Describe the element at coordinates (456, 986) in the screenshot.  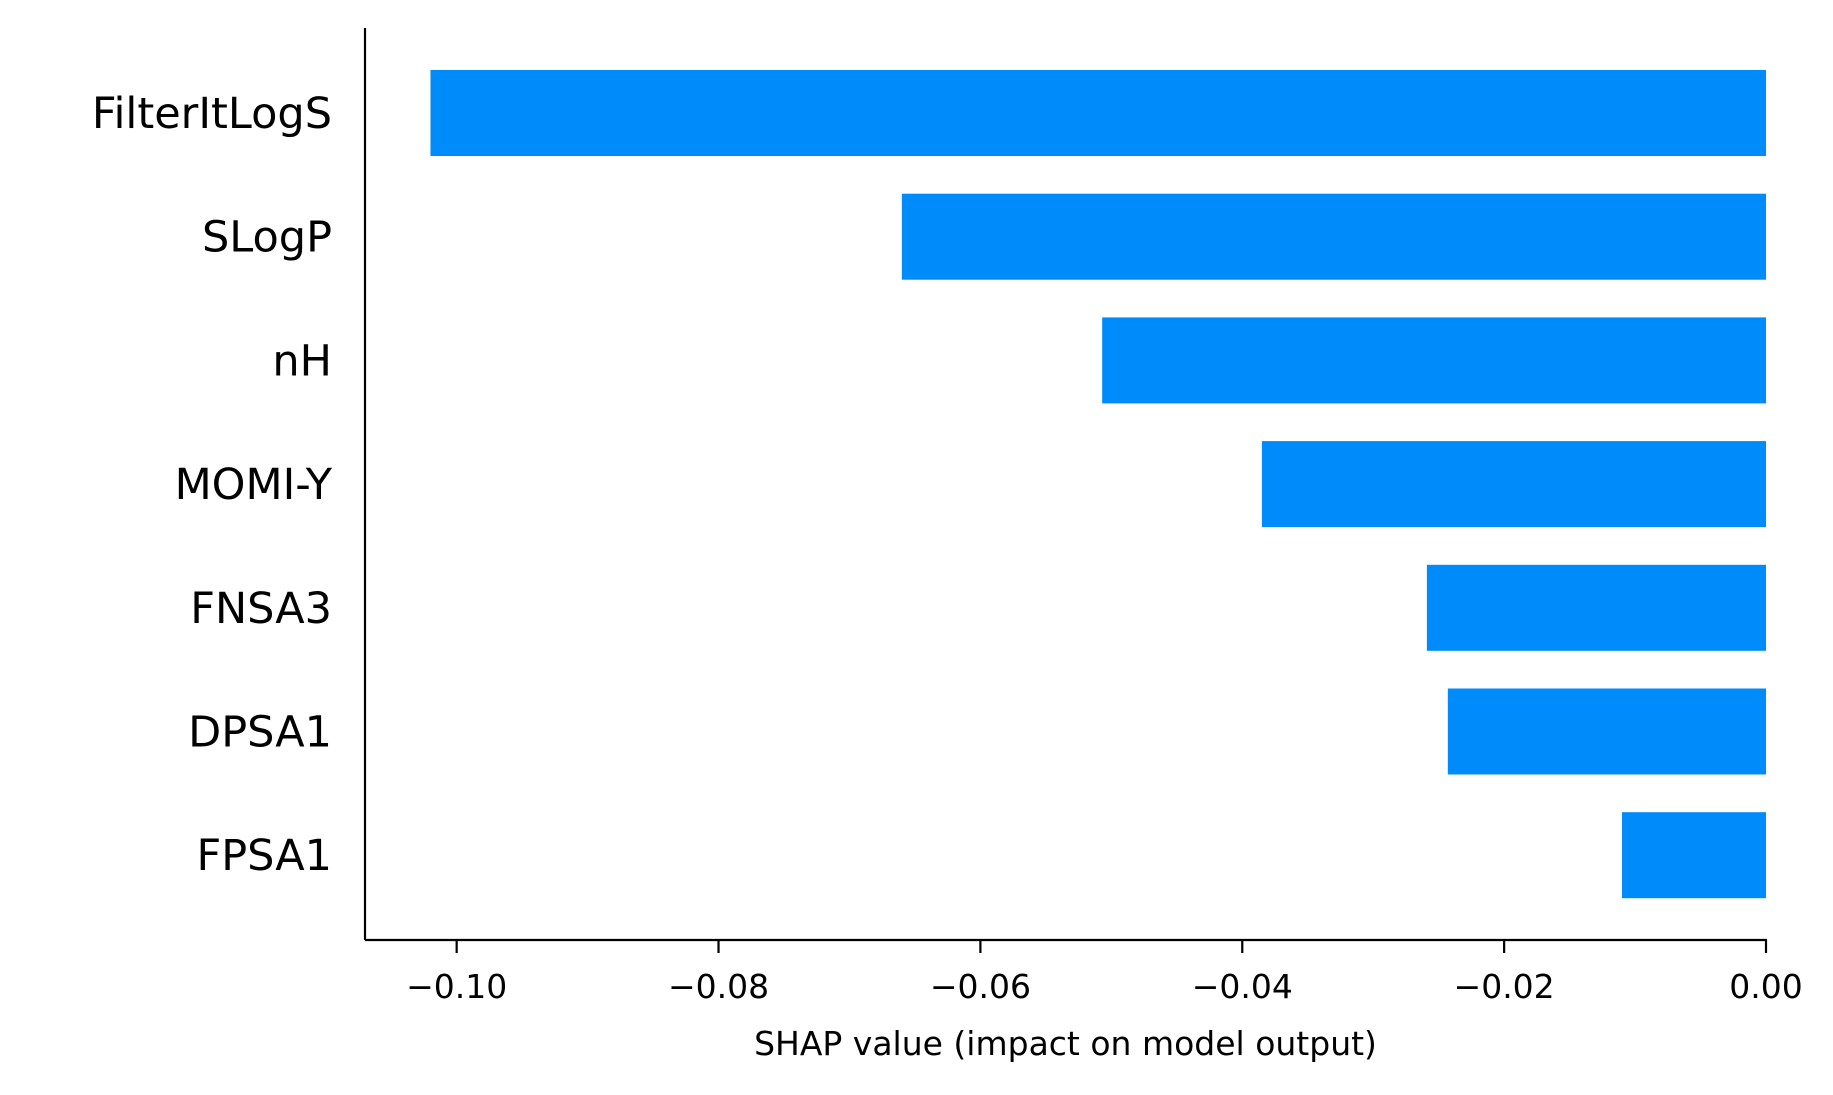
I see `x-tick-label: −0.10` at that location.